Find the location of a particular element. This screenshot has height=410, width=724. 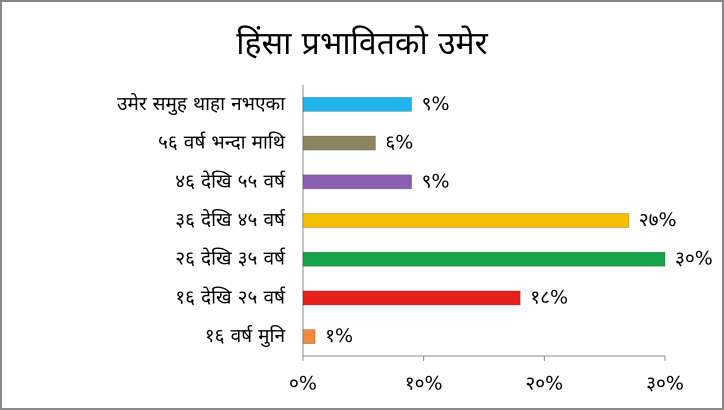

chart-title: हिंसा प्रभावितको उमेर is located at coordinates (362, 43).